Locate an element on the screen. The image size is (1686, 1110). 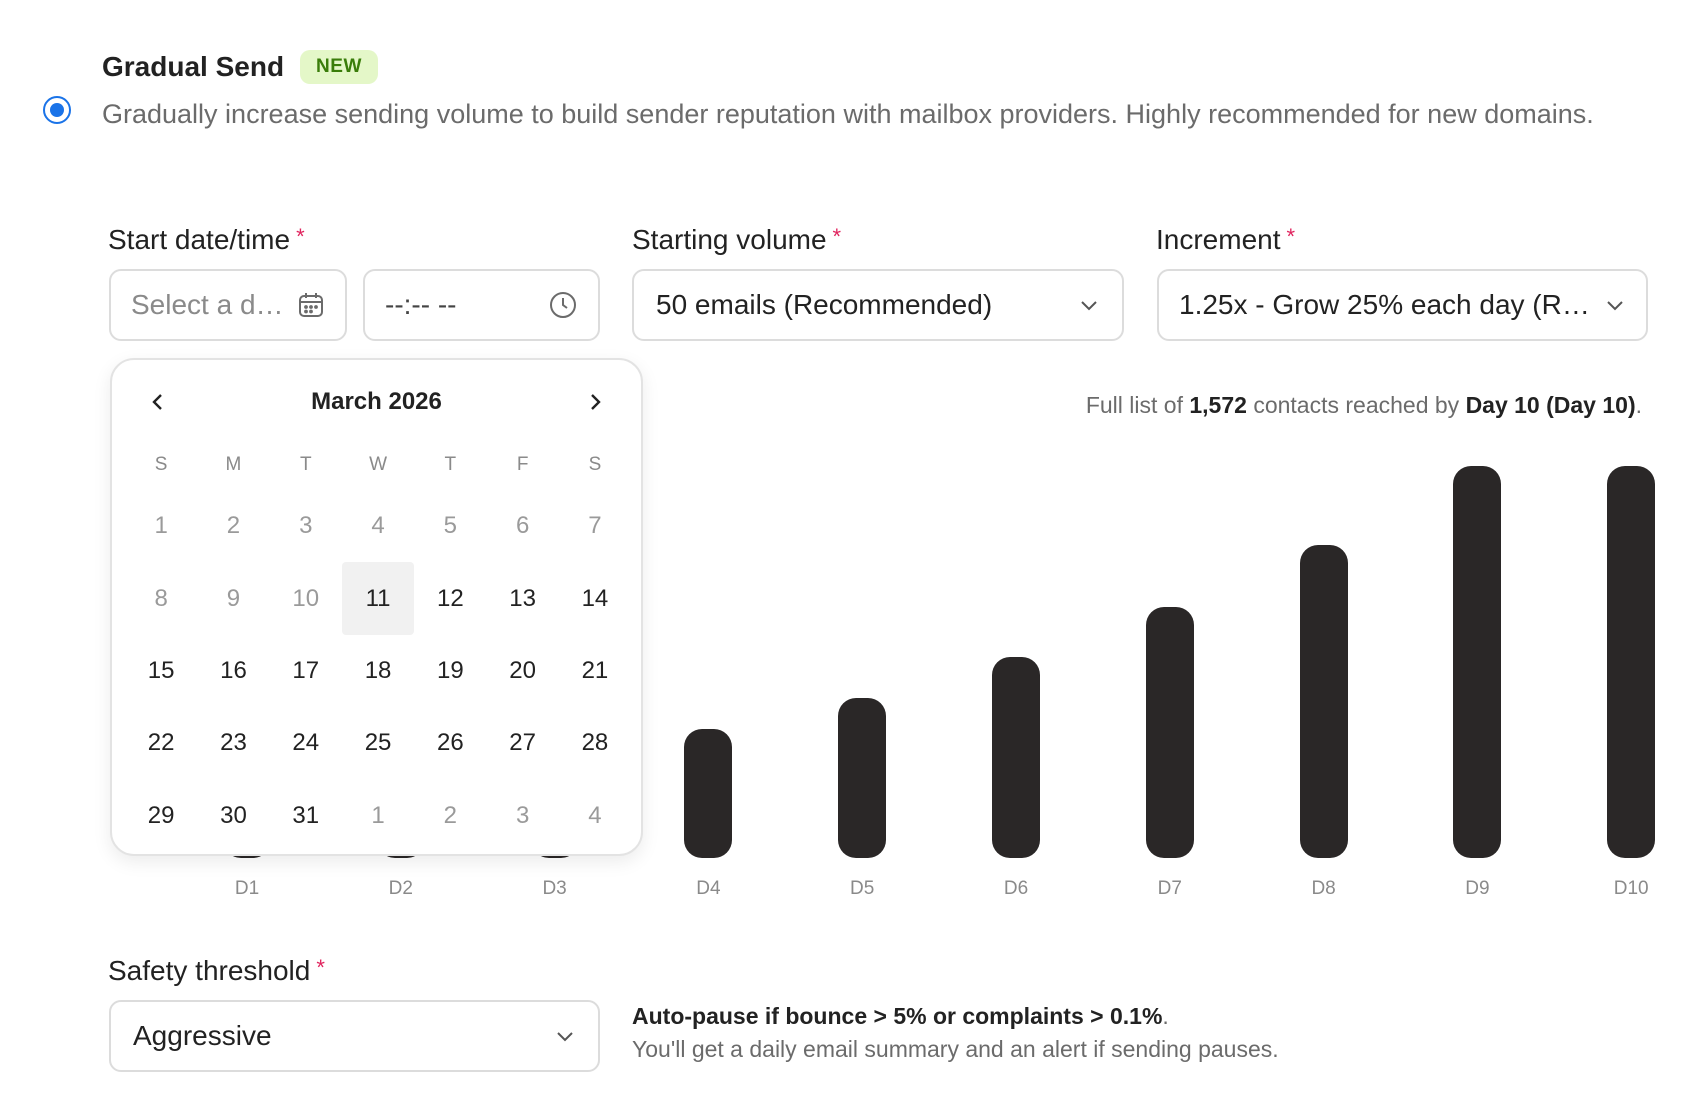
calendar-day: 8 is located at coordinates (161, 598).